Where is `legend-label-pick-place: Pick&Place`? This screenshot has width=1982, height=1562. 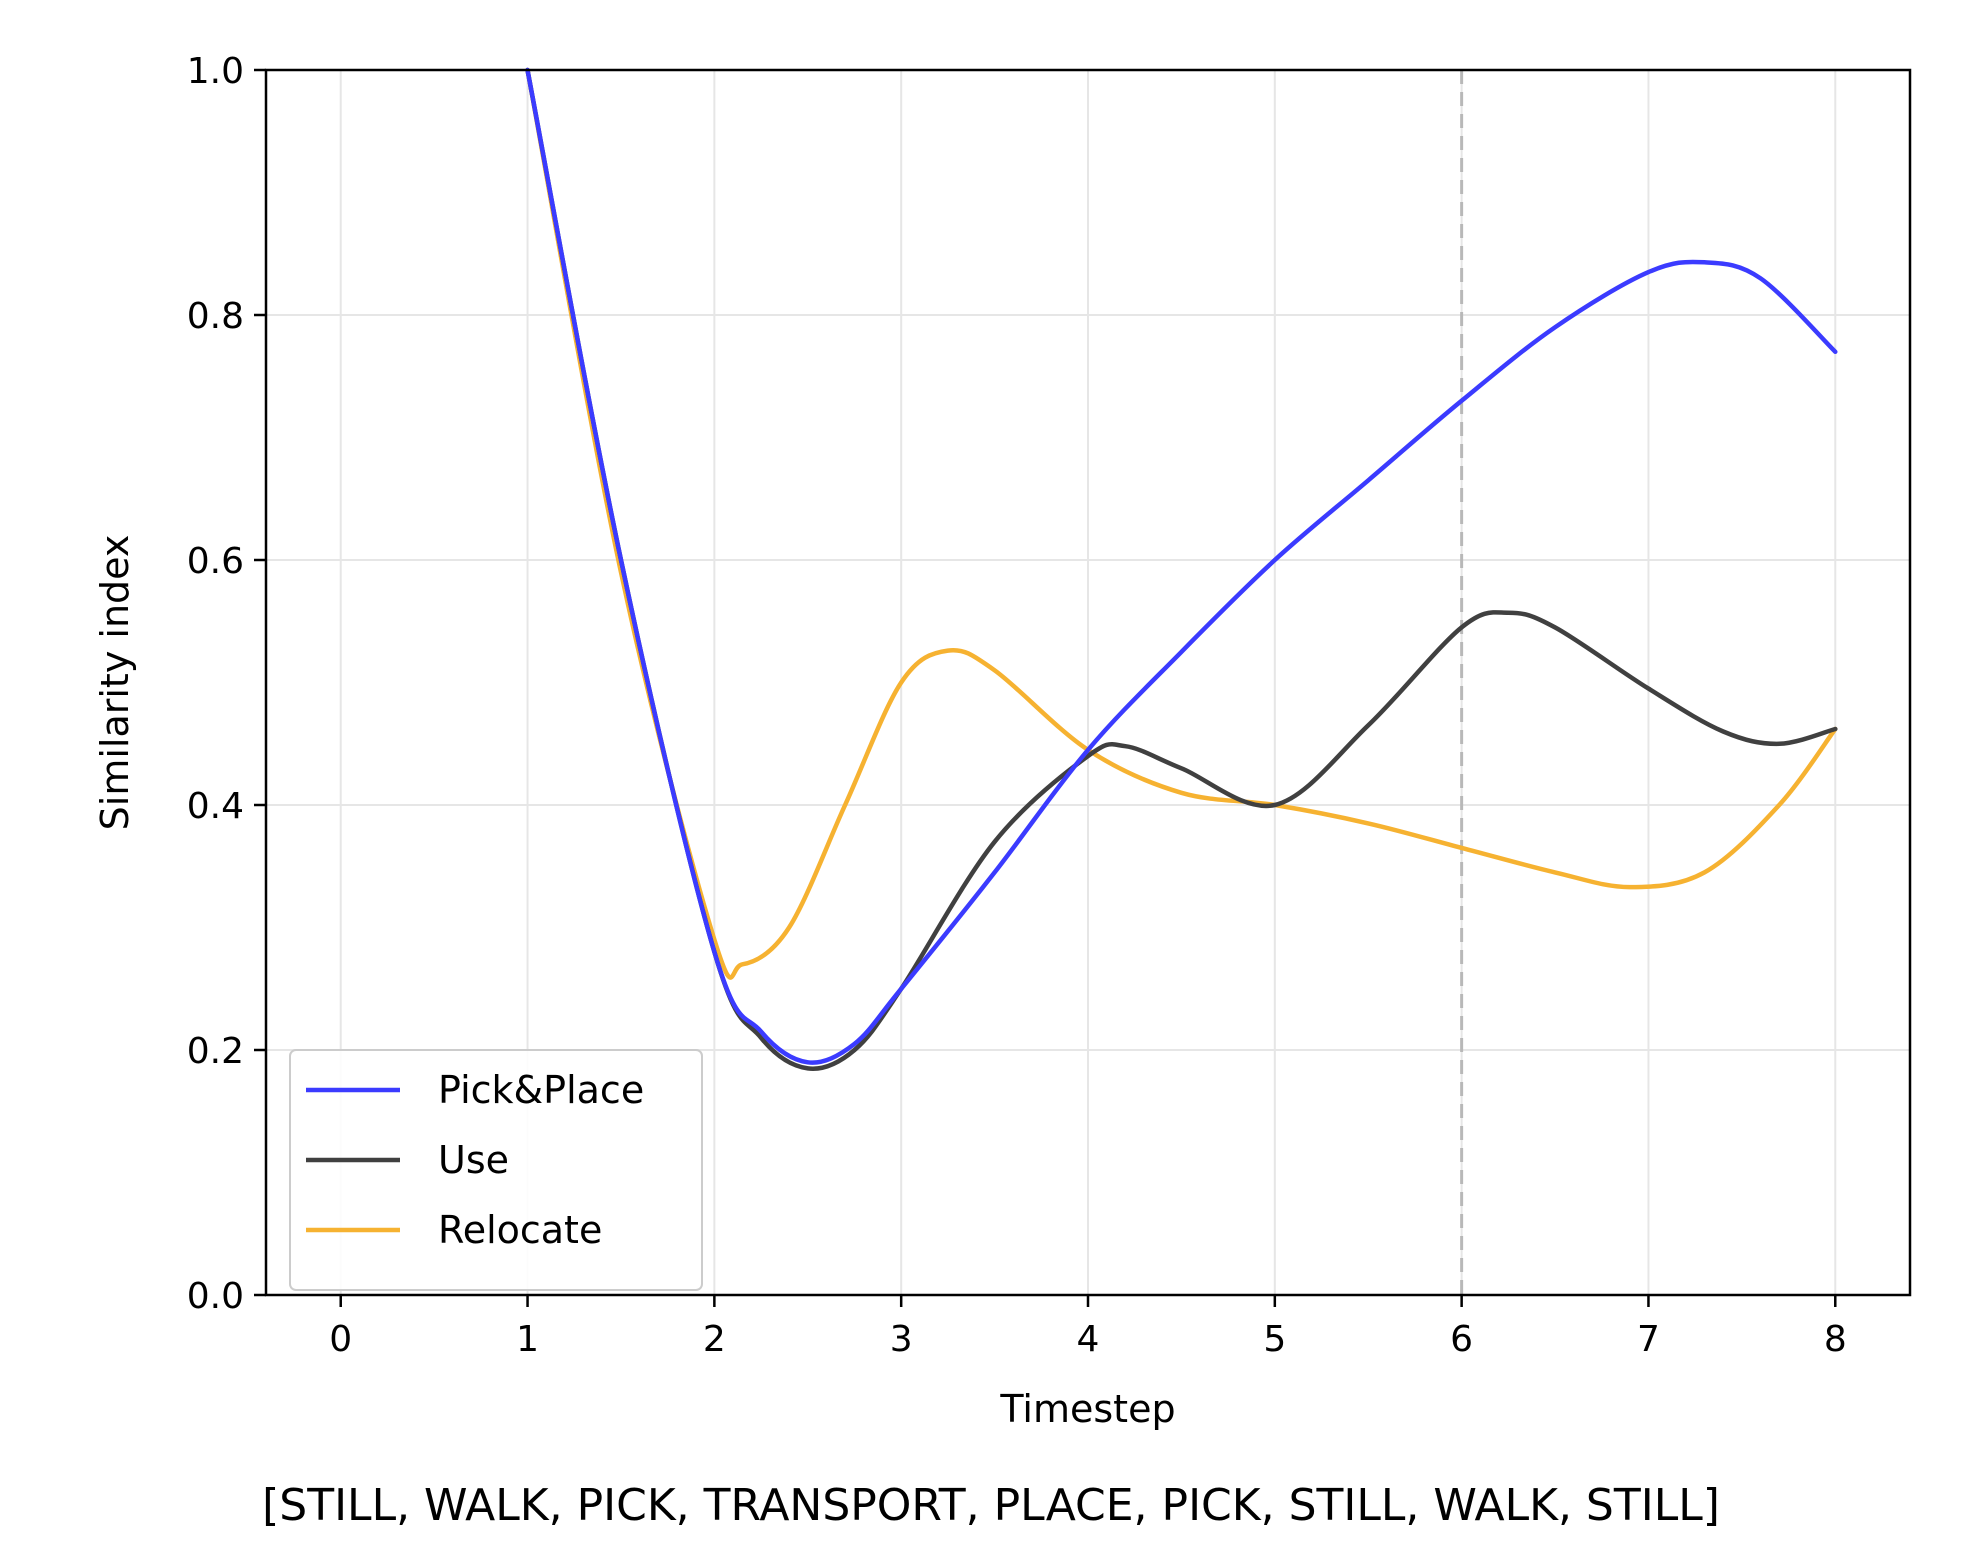 legend-label-pick-place: Pick&Place is located at coordinates (541, 1090).